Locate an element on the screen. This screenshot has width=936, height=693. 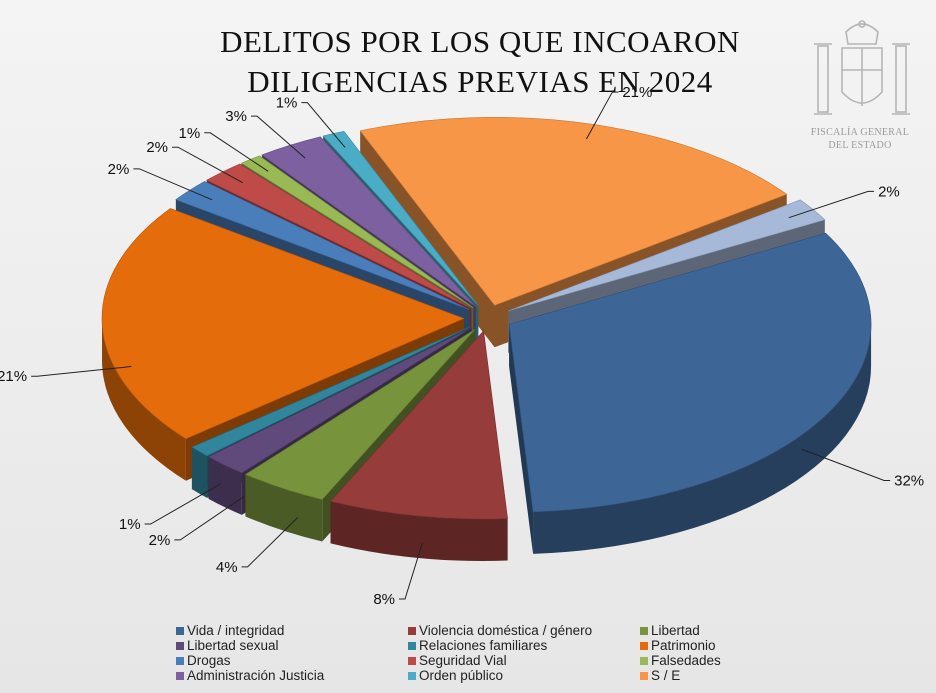
legend-item: S / E is located at coordinates (760, 675).